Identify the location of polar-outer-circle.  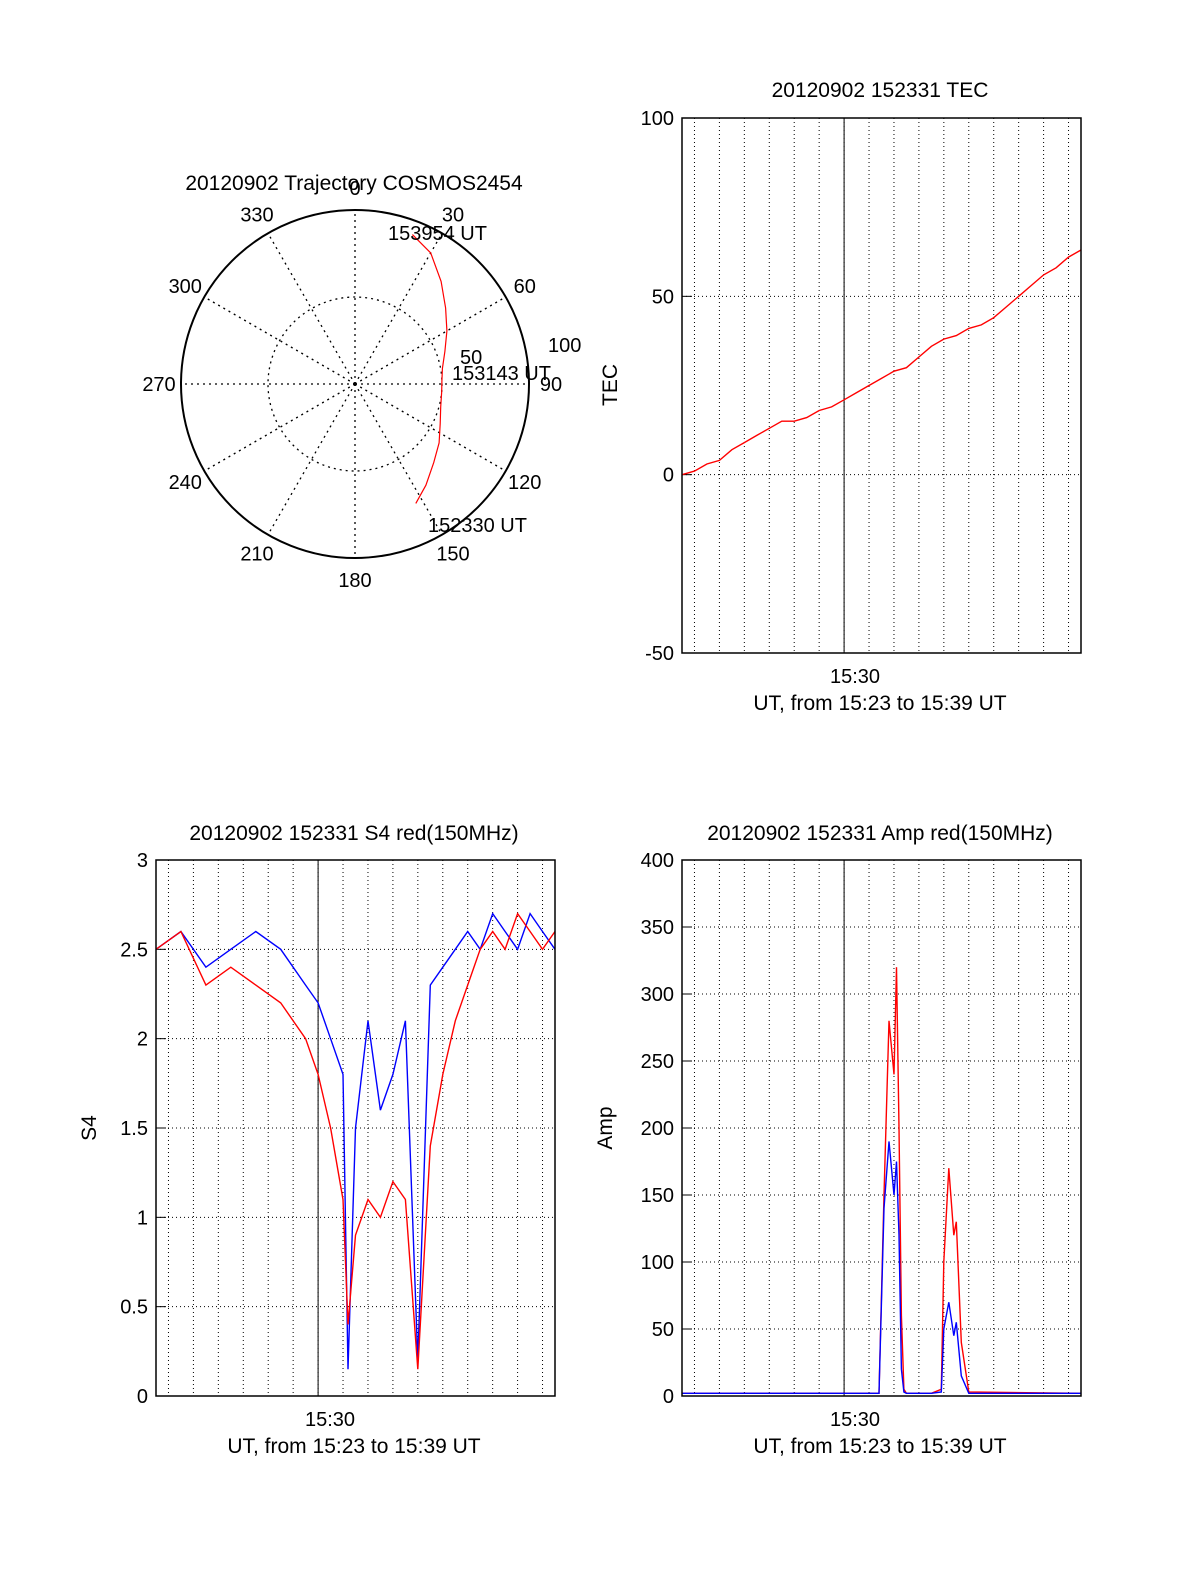
(355, 384).